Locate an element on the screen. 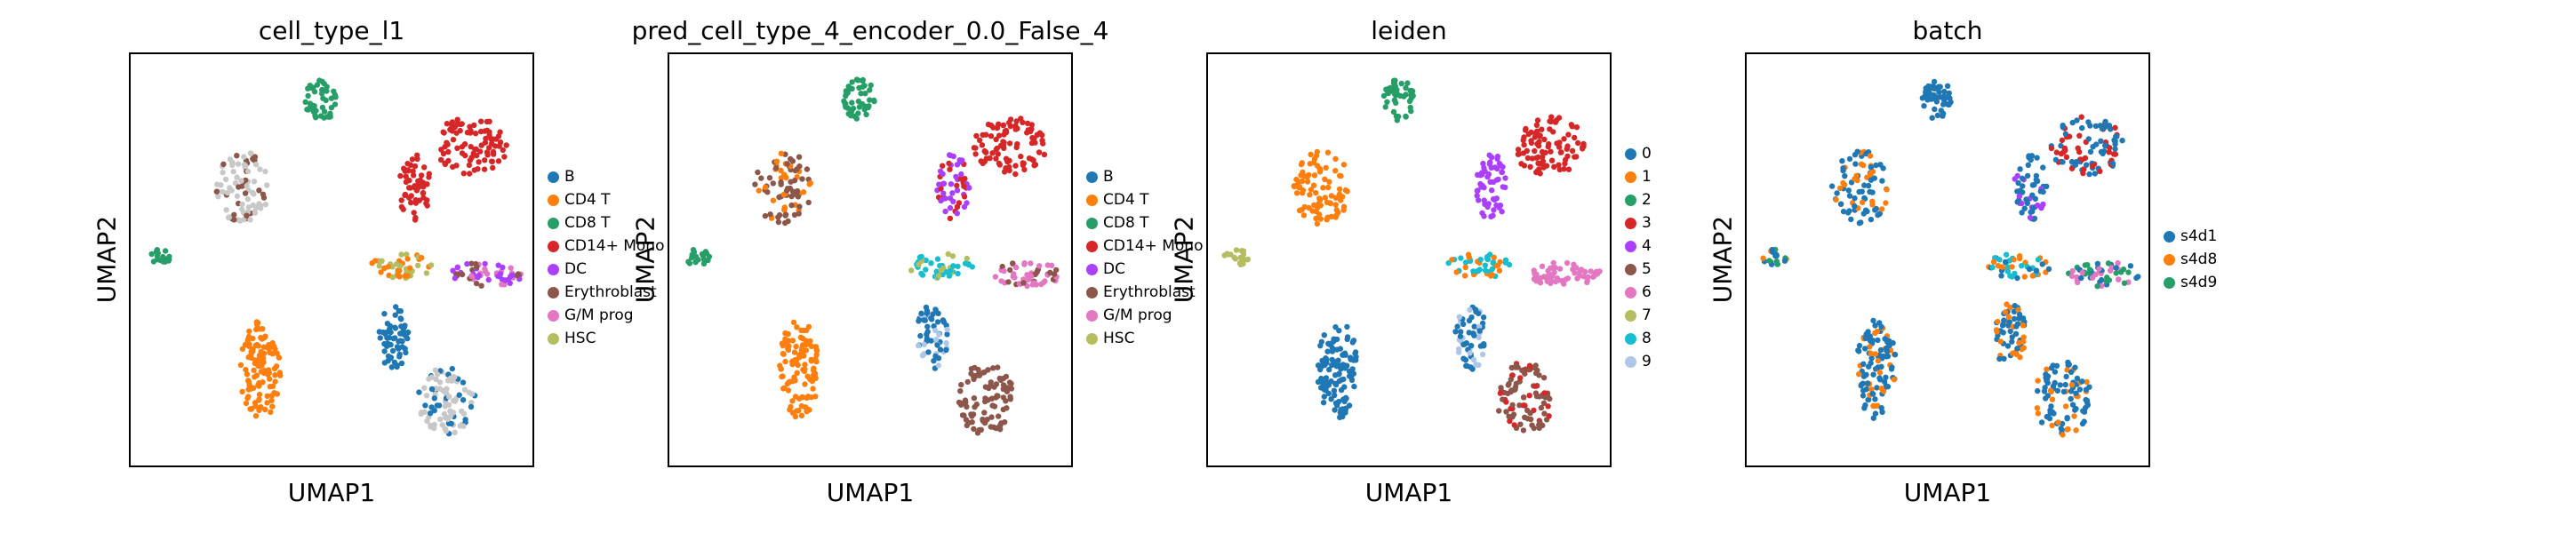 This screenshot has height=533, width=2576. legend-item: 8 is located at coordinates (1638, 338).